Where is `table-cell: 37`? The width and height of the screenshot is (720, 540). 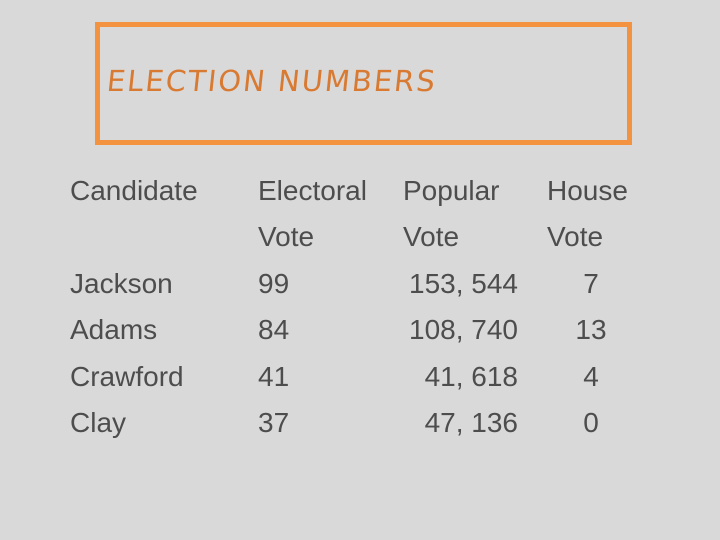 table-cell: 37 is located at coordinates (274, 422).